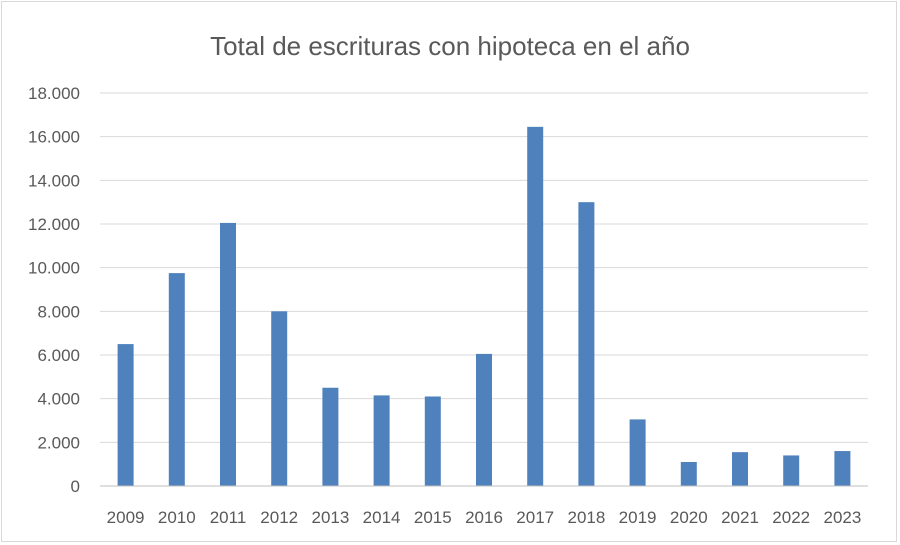 The image size is (900, 545). Describe the element at coordinates (791, 517) in the screenshot. I see `x-tick-label: 2022` at that location.